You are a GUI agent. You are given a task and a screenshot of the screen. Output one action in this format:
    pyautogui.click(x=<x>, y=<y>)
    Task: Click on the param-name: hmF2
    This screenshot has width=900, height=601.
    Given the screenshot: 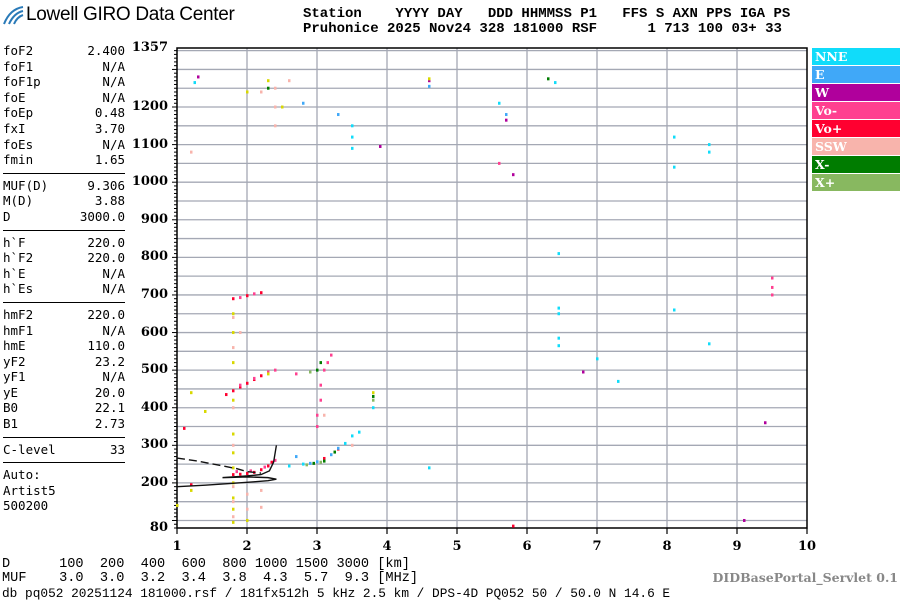 What is the action you would take?
    pyautogui.click(x=18, y=314)
    